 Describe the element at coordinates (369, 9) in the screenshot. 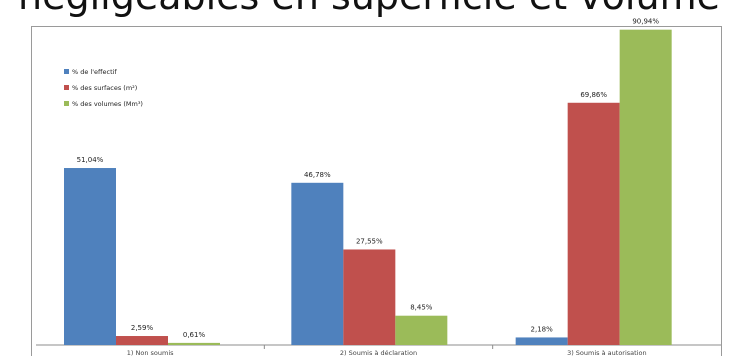

I see `slide-heading: négligeables en superficie et volume` at that location.